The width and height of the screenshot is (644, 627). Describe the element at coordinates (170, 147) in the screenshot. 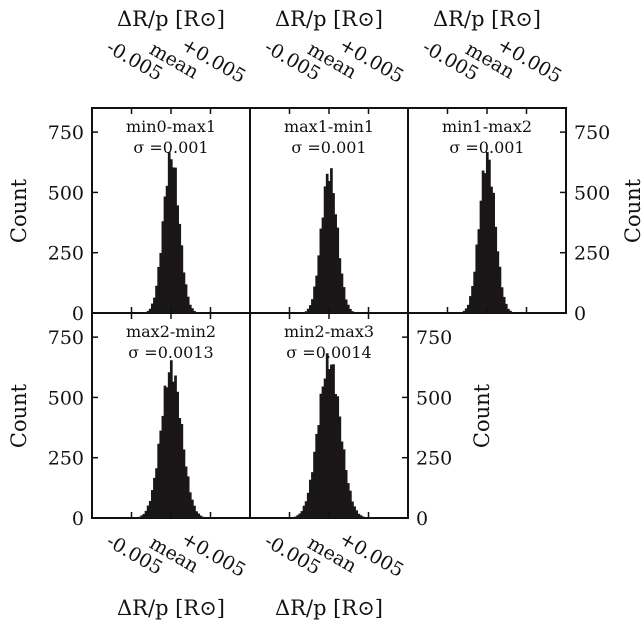

I see `sigma-label: σ =0.001` at that location.